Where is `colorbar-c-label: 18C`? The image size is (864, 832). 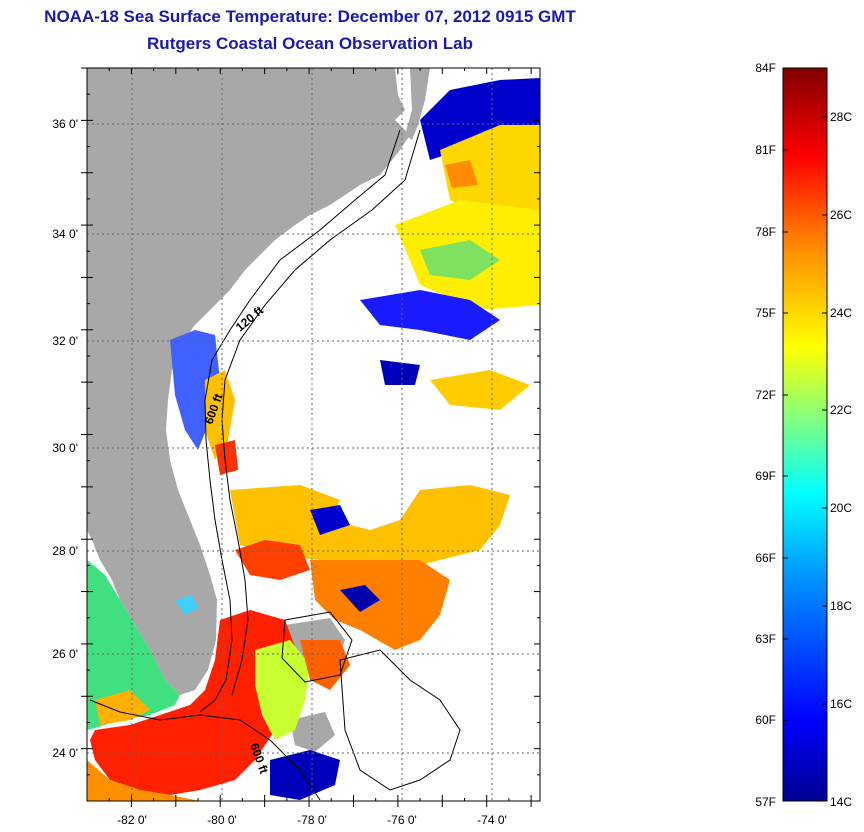 colorbar-c-label: 18C is located at coordinates (841, 606).